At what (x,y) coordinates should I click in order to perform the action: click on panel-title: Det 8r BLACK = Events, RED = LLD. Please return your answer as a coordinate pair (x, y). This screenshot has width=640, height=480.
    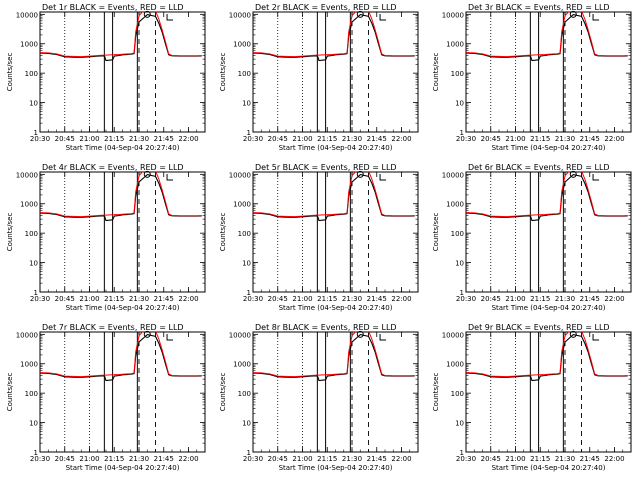
    Looking at the image, I should click on (326, 327).